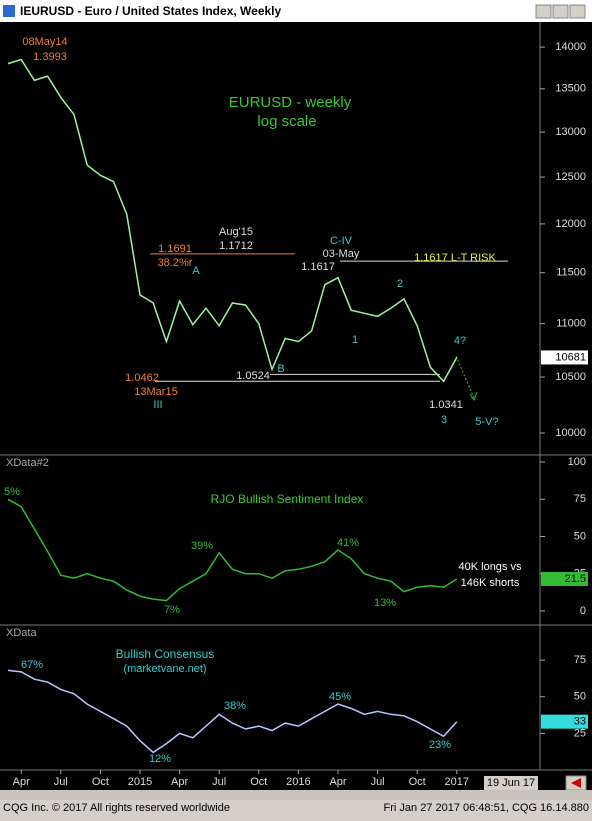  What do you see at coordinates (570, 224) in the screenshot?
I see `y-tick-label: 12000` at bounding box center [570, 224].